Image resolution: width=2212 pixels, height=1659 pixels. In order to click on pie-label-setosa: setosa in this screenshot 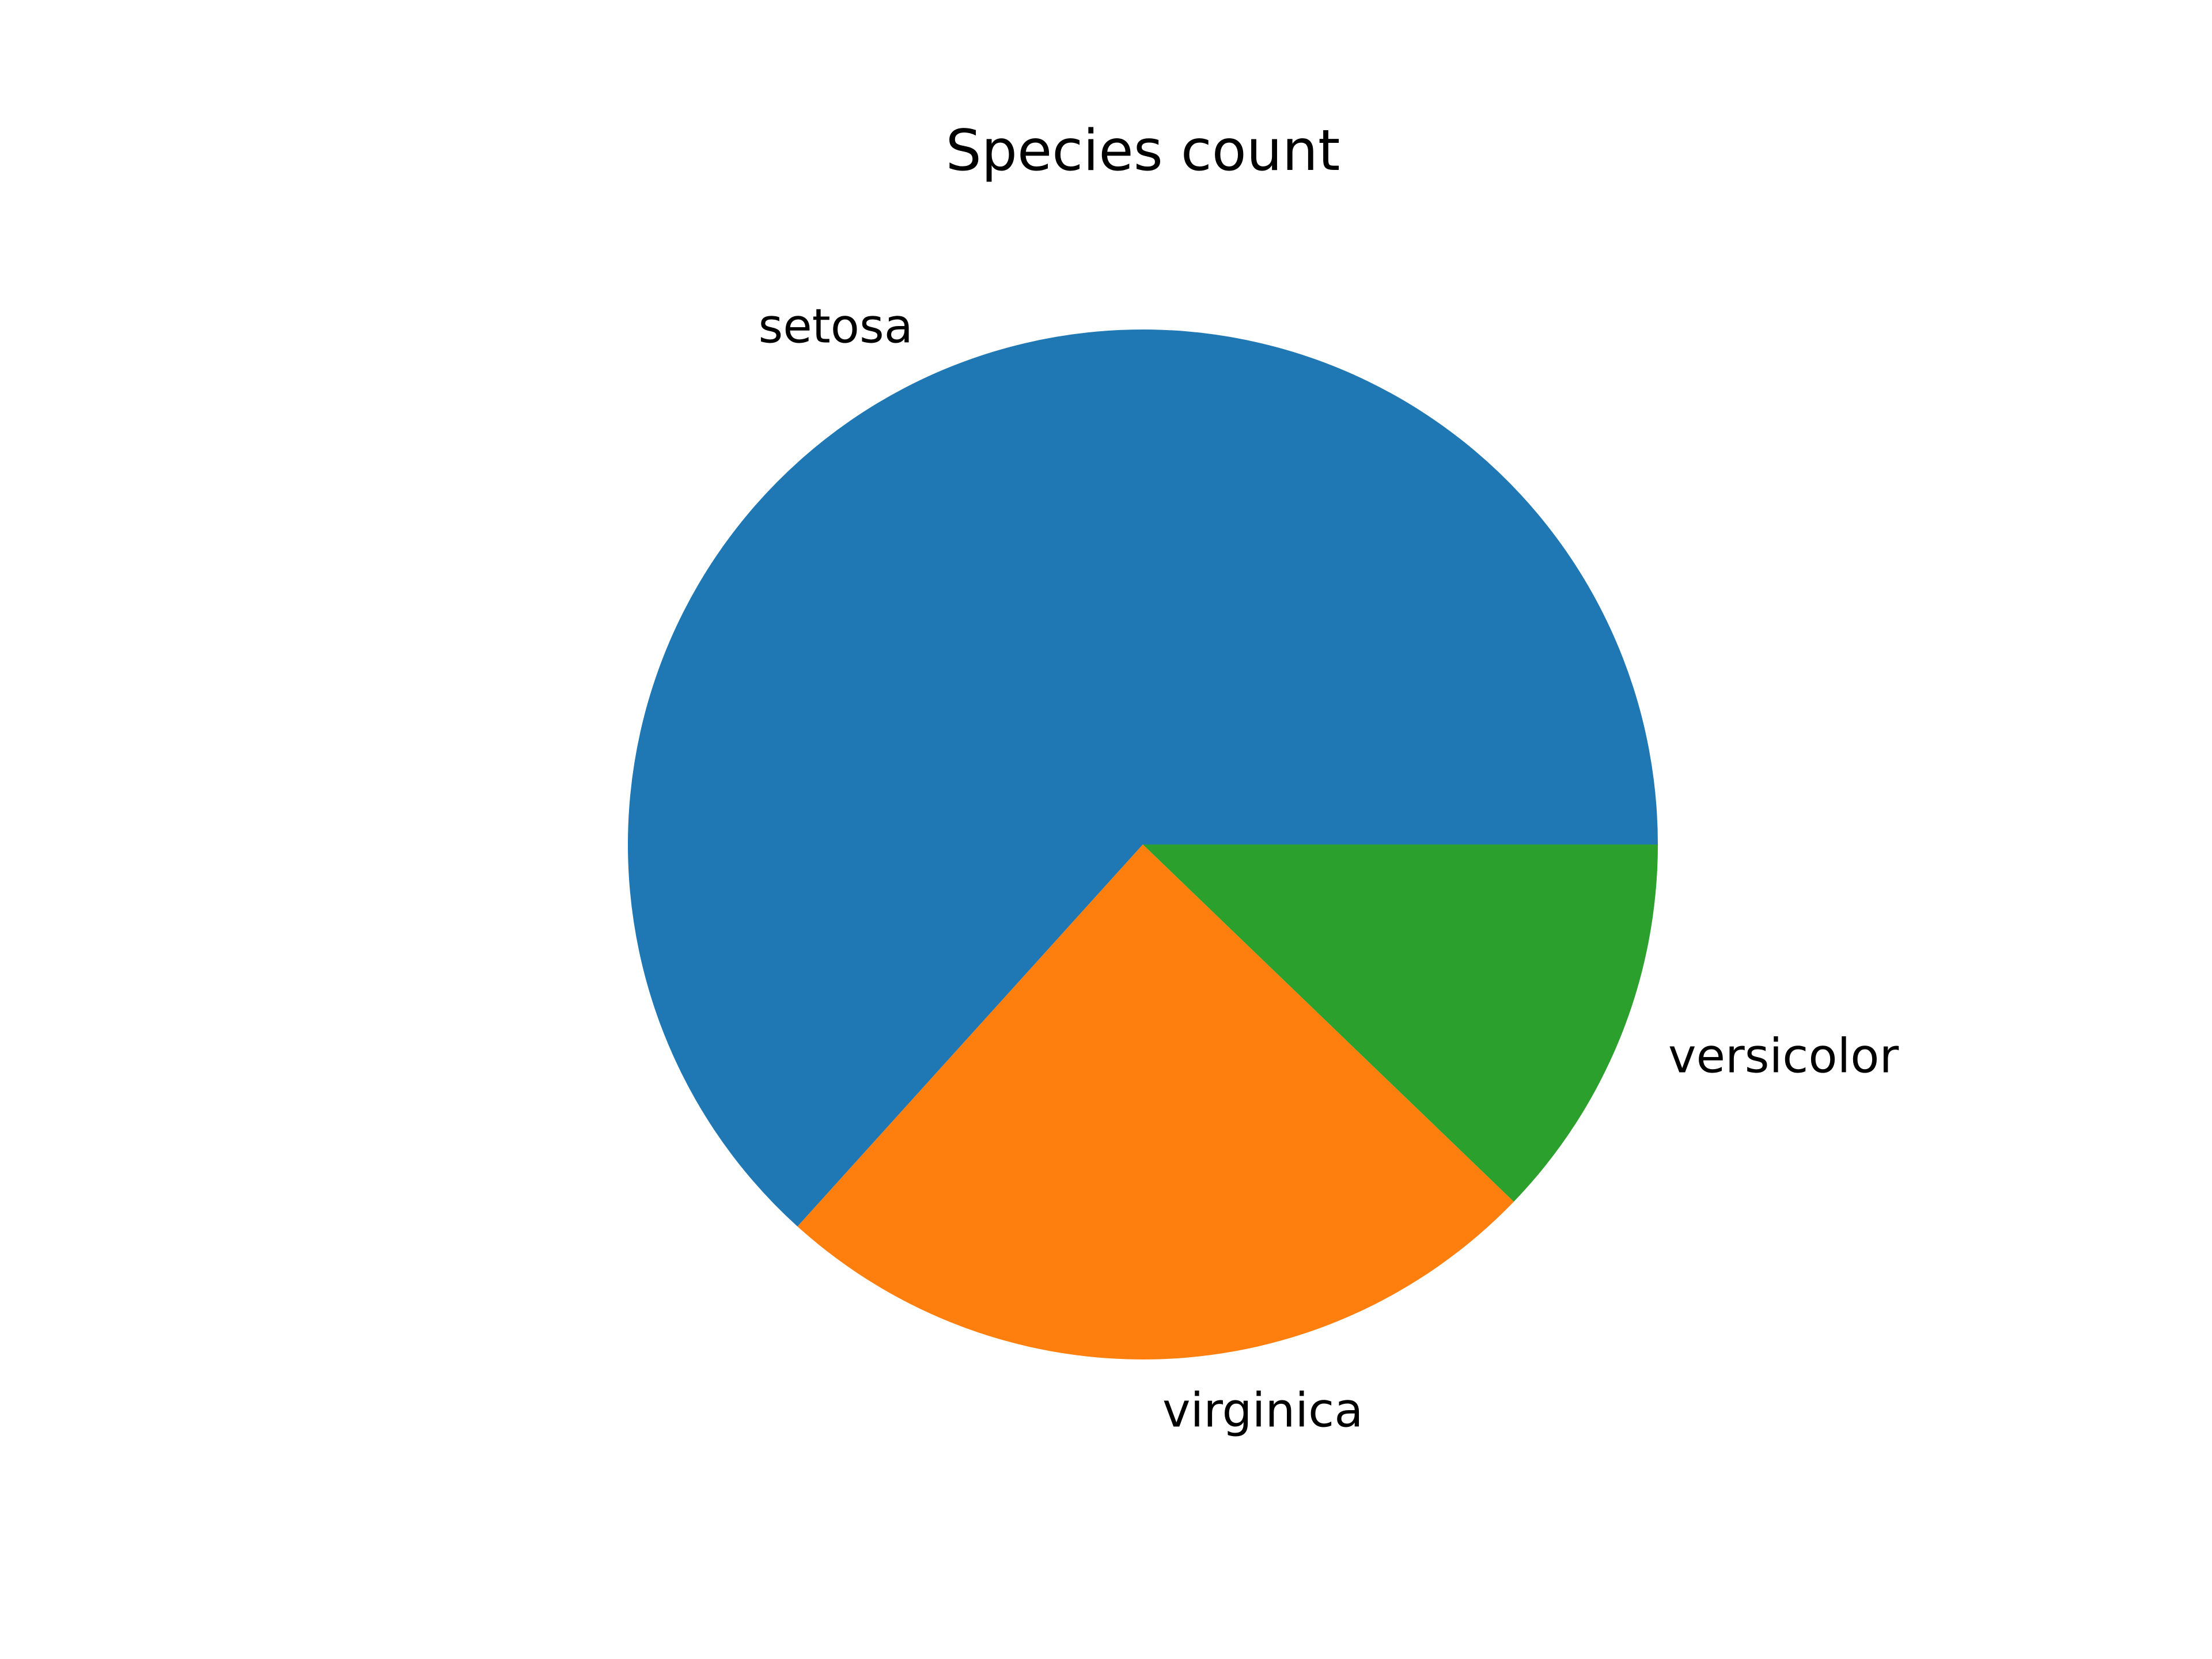, I will do `click(835, 327)`.